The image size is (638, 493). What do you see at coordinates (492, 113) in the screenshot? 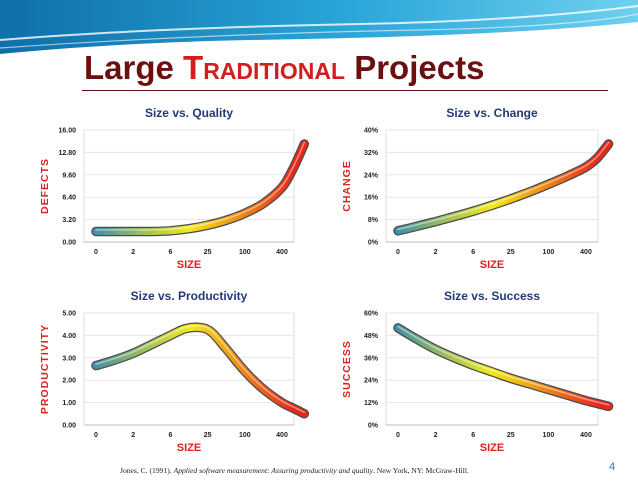
I see `chart-title: Size vs. Change` at bounding box center [492, 113].